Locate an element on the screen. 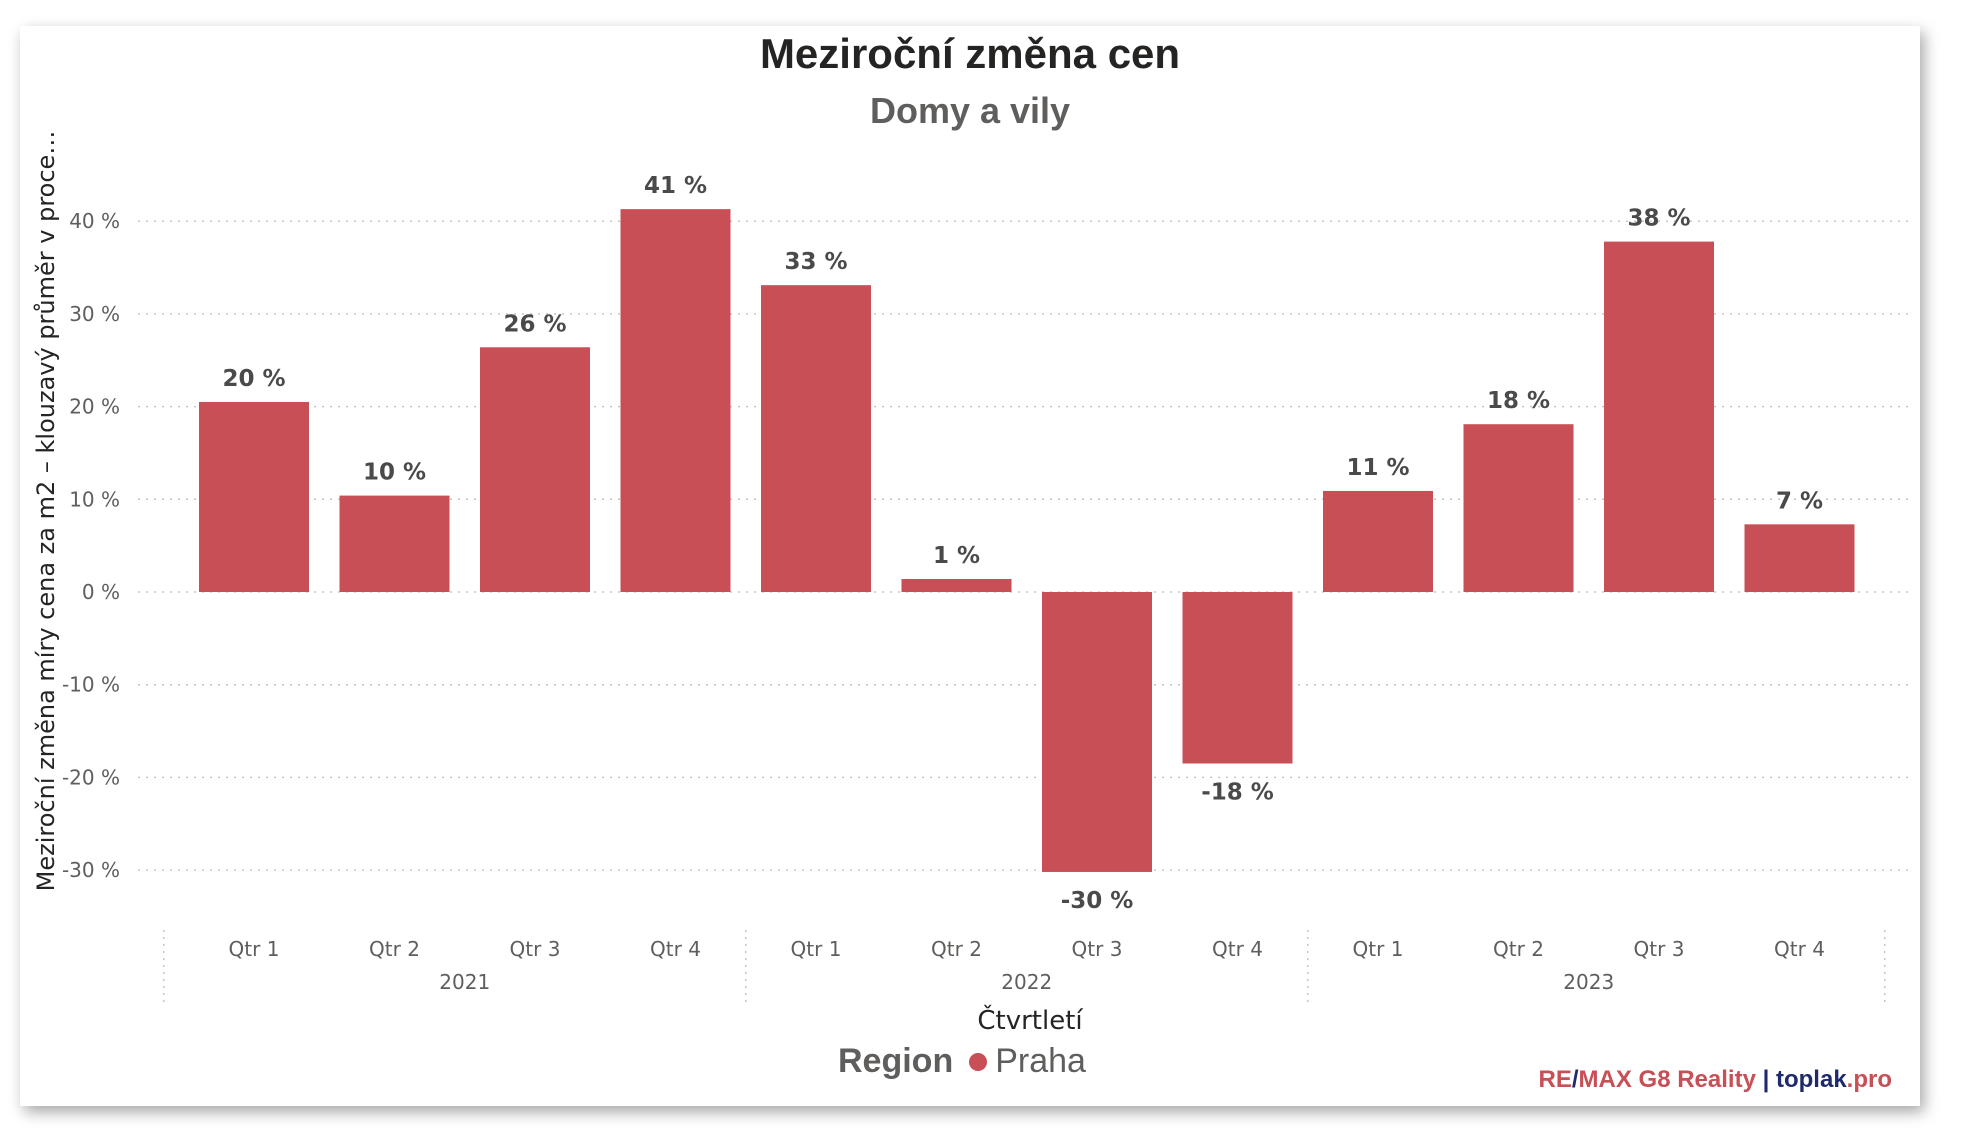 The width and height of the screenshot is (1972, 1132). credit-remax-re: RE is located at coordinates (1555, 1079).